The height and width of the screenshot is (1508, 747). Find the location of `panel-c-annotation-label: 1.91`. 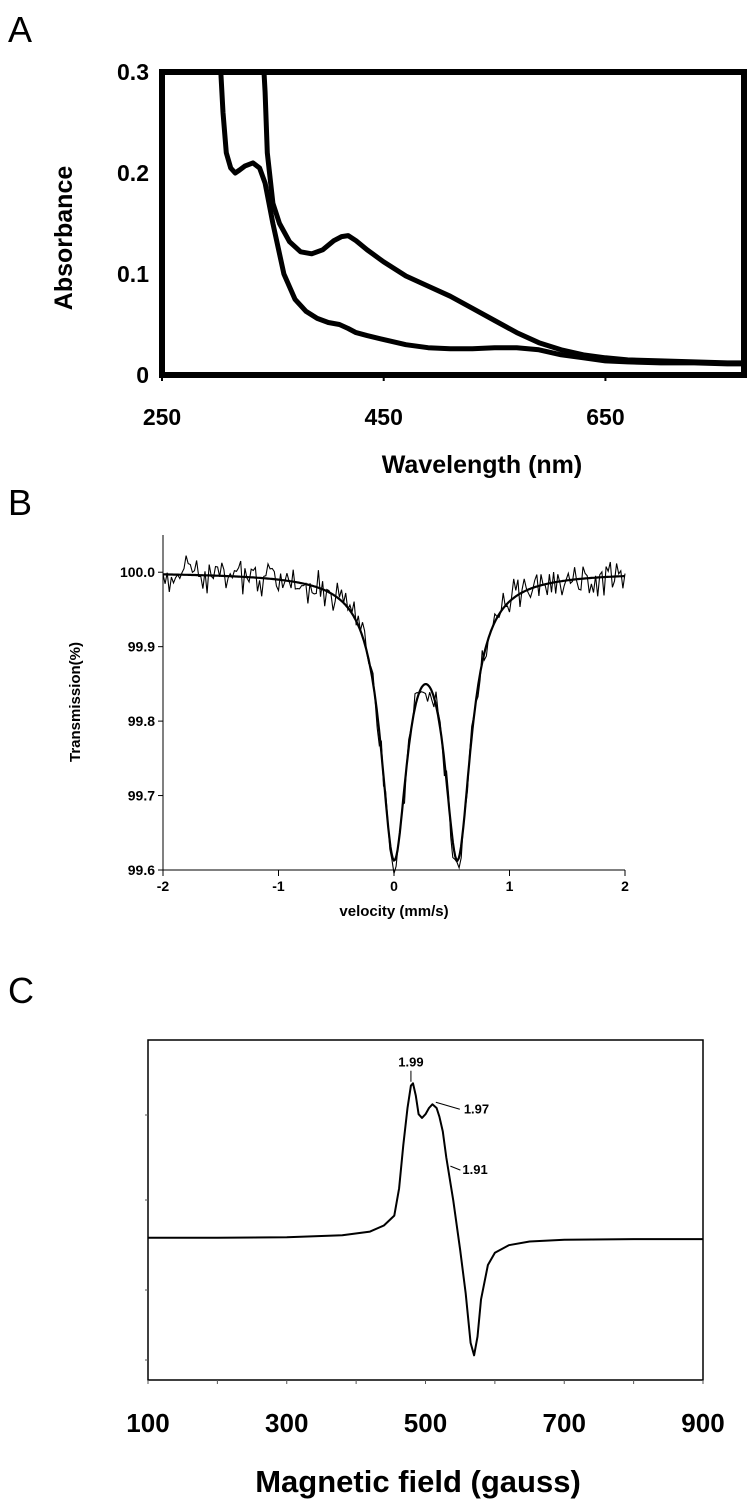

panel-c-annotation-label: 1.91 is located at coordinates (474, 1169).